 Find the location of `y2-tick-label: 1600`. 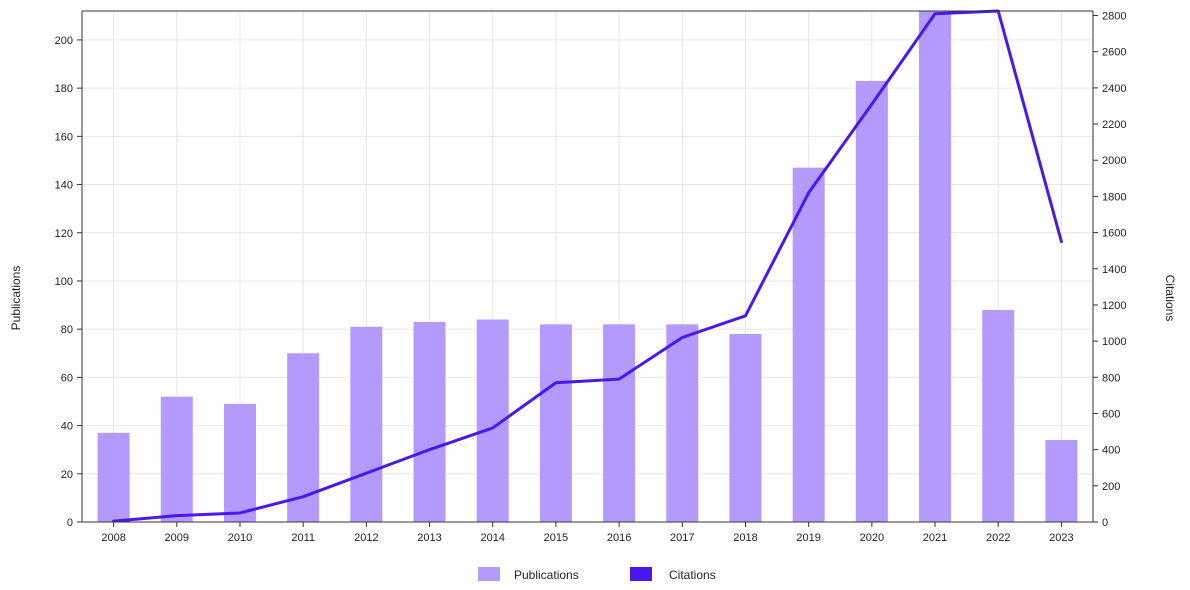

y2-tick-label: 1600 is located at coordinates (1114, 234).